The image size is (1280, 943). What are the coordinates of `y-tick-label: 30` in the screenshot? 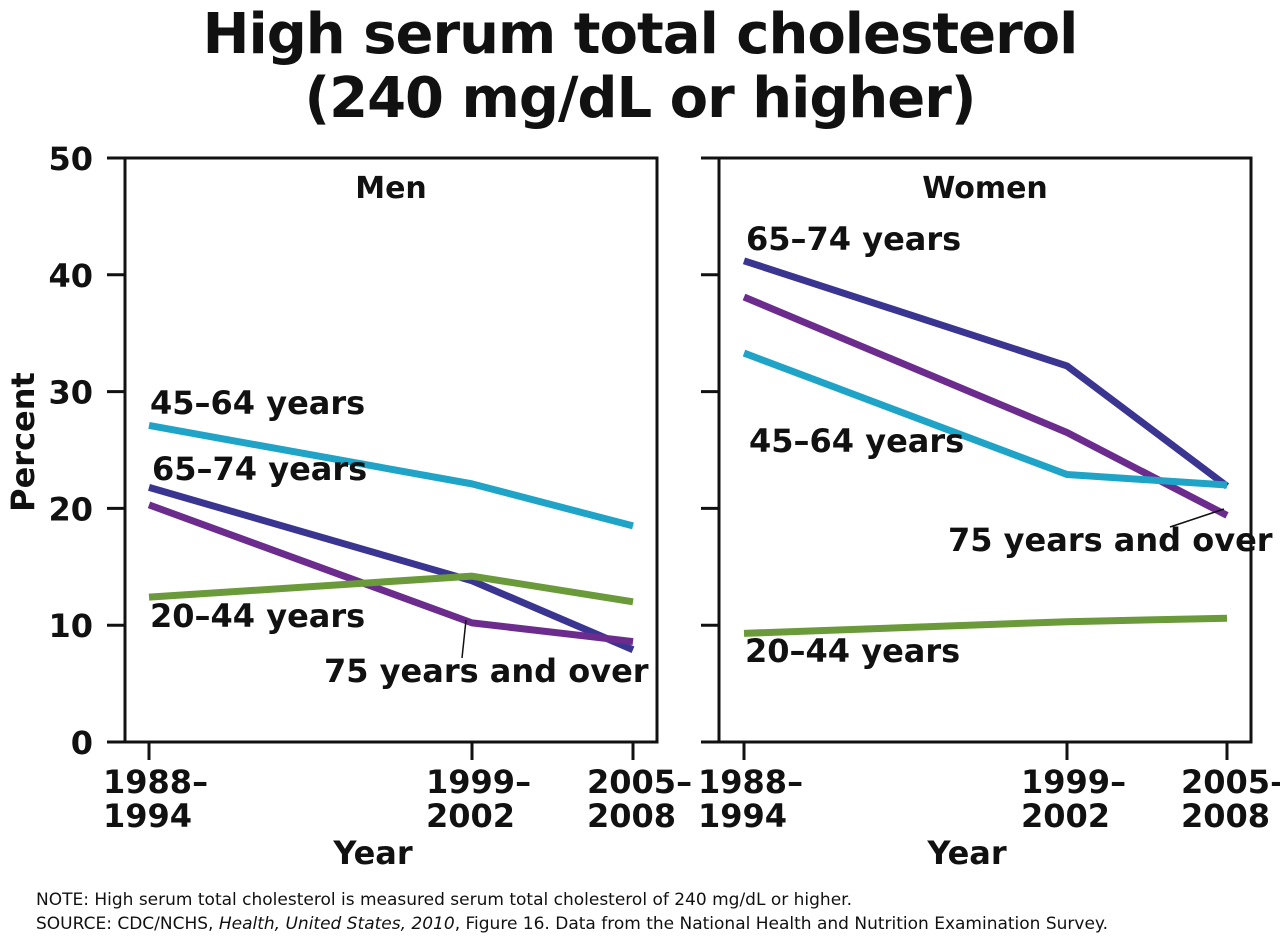 It's located at (70, 393).